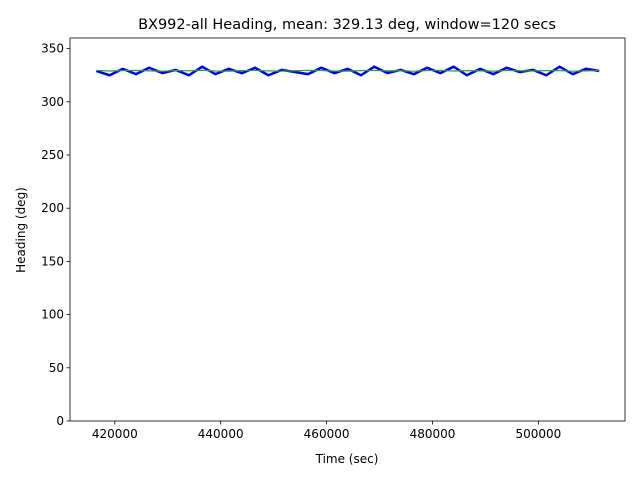 Image resolution: width=640 pixels, height=480 pixels. I want to click on x-axis-label: Time (sec), so click(347, 459).